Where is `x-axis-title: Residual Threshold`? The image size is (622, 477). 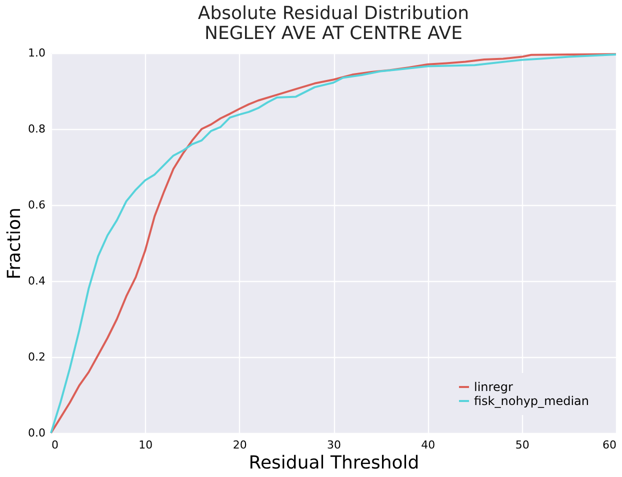
x-axis-title: Residual Threshold is located at coordinates (334, 463).